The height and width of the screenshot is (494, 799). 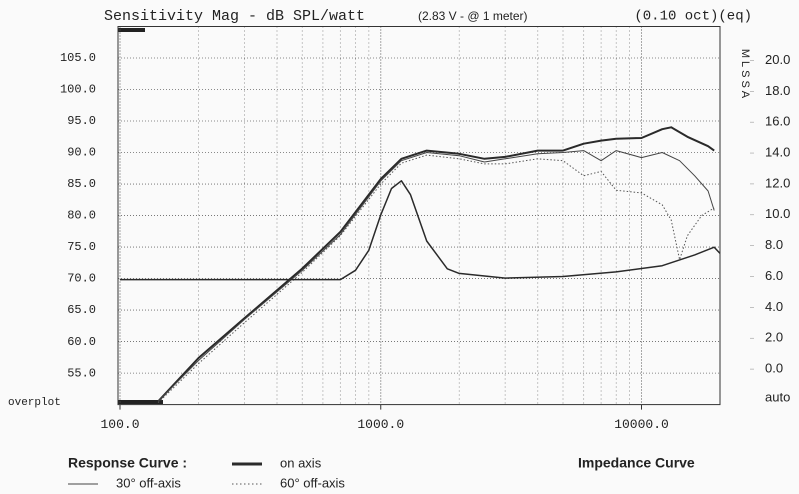 What do you see at coordinates (473, 16) in the screenshot?
I see `chart-subtitle: (2.83 V - @ 1 meter)` at bounding box center [473, 16].